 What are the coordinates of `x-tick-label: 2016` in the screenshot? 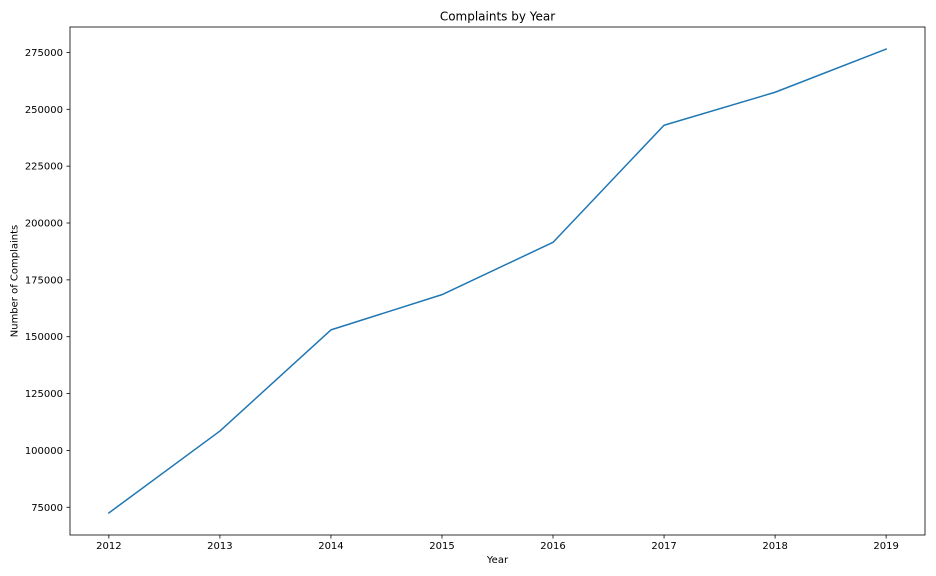 It's located at (552, 546).